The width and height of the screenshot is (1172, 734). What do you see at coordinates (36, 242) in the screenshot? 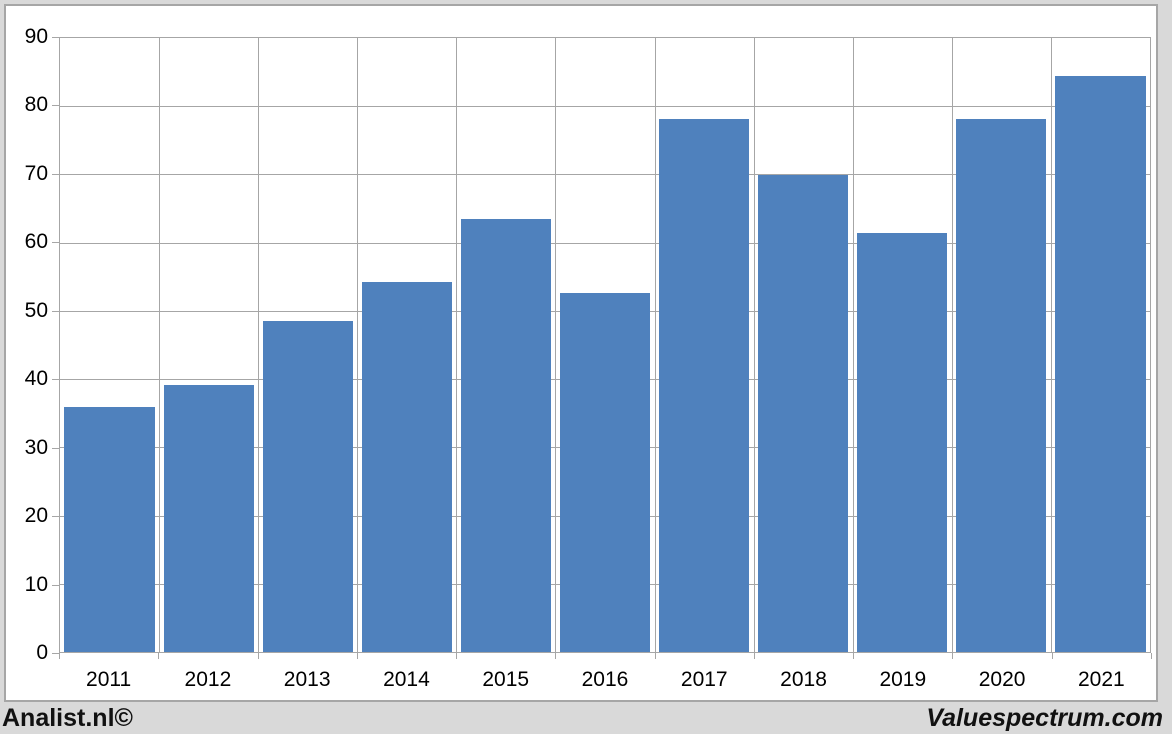
I see `y-axis-tick-label: 60` at bounding box center [36, 242].